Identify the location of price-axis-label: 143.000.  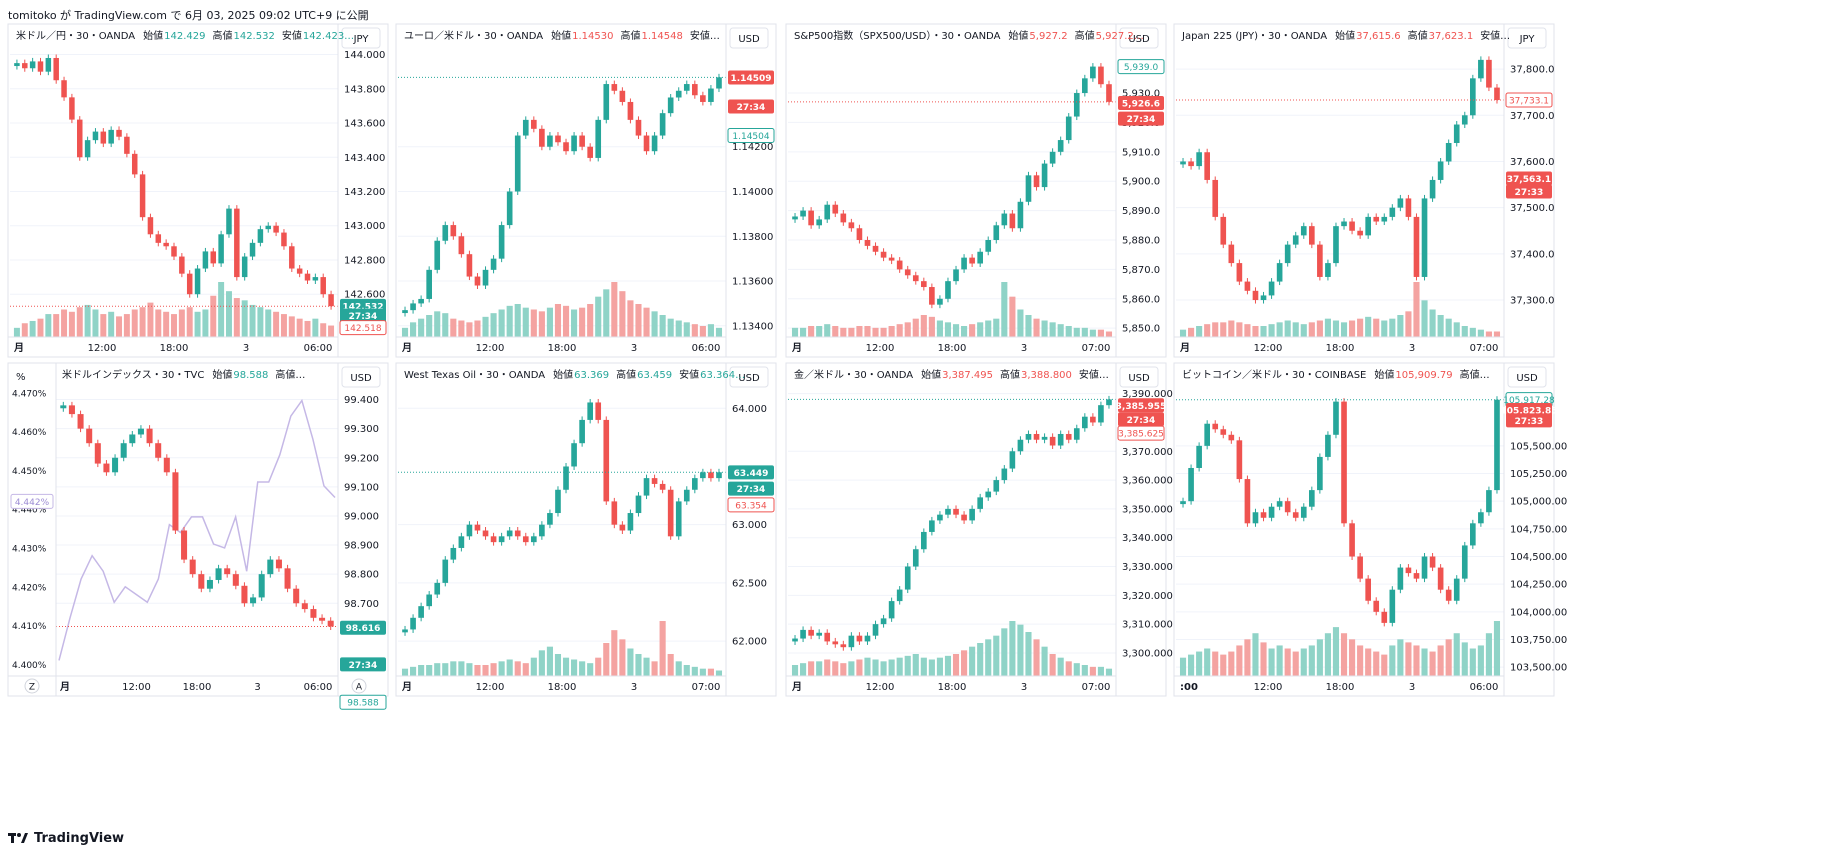
(364, 226).